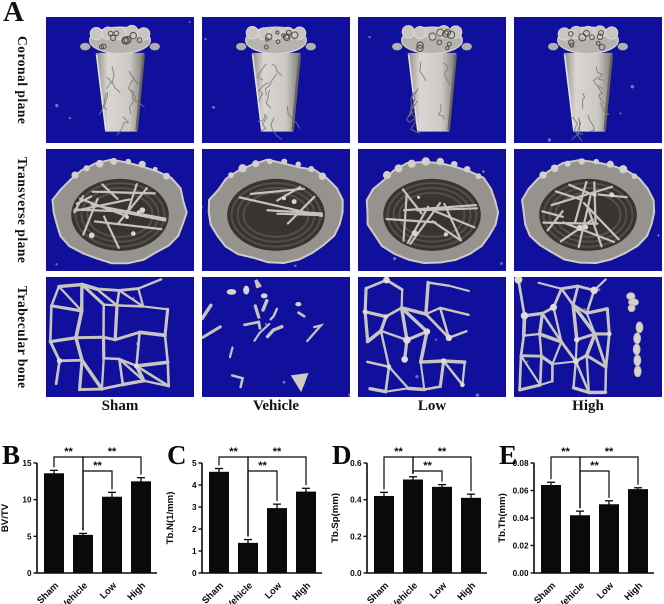  I want to click on svg-text: 15, so click(27, 463).